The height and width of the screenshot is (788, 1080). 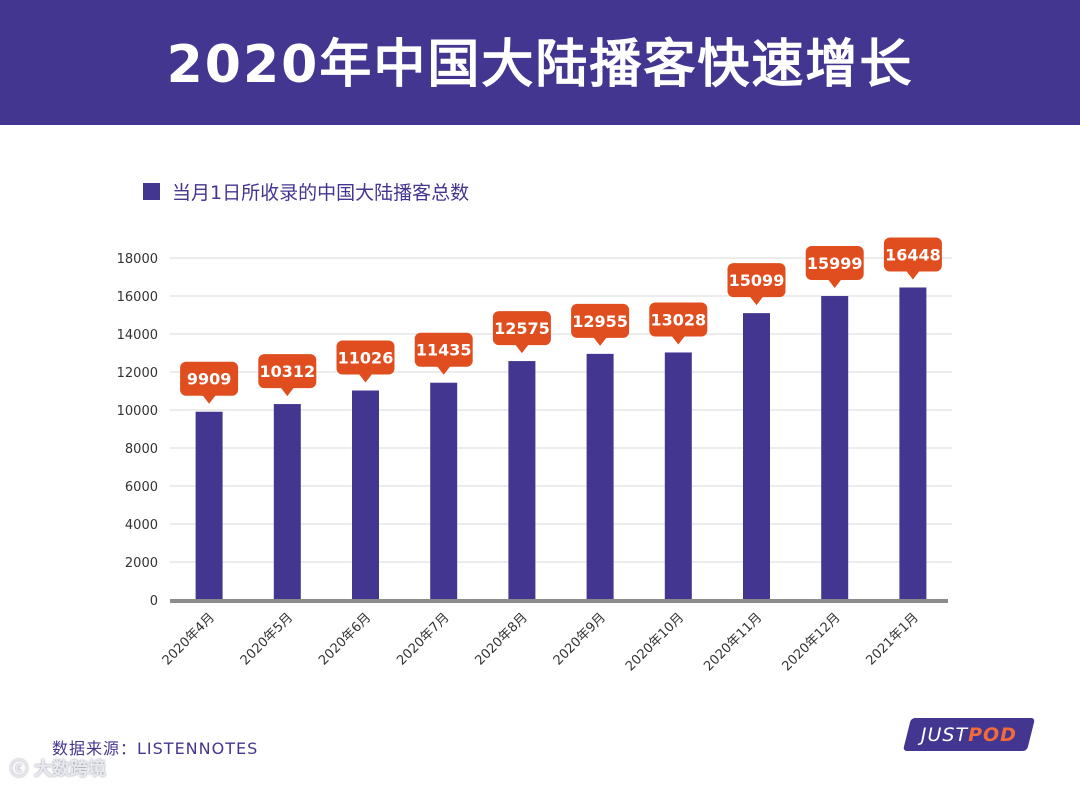 I want to click on logo-just-text: JUST, so click(x=944, y=734).